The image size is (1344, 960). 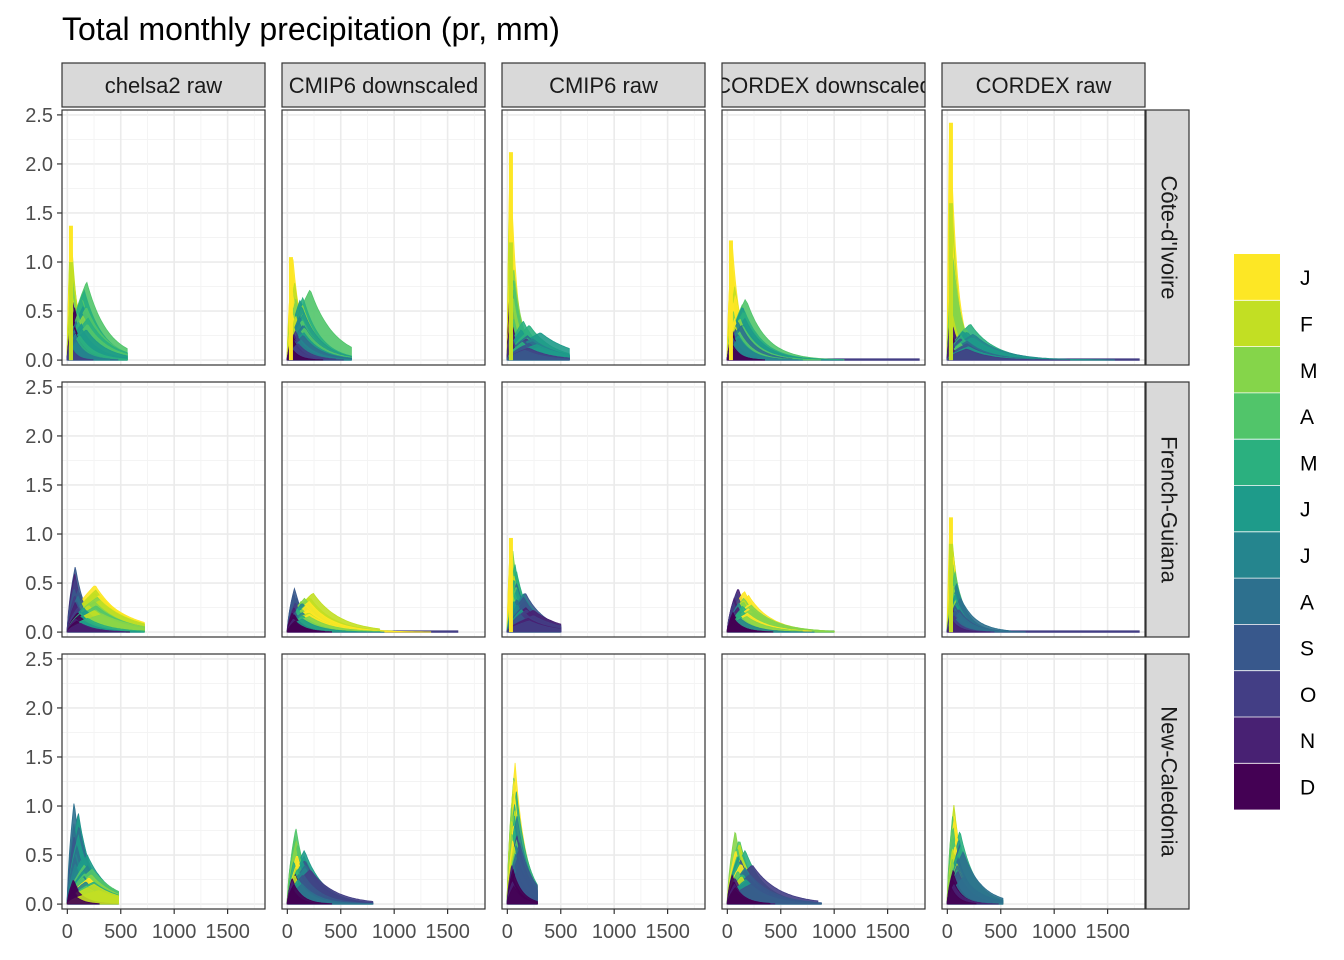 I want to click on column-strip: CMIP6 downscaled, so click(x=383, y=85).